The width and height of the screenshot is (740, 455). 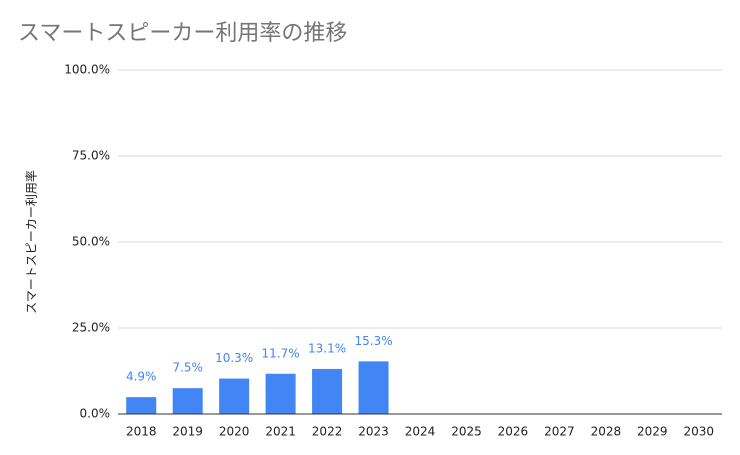 I want to click on y-tick-label: 50.0%, so click(x=91, y=242).